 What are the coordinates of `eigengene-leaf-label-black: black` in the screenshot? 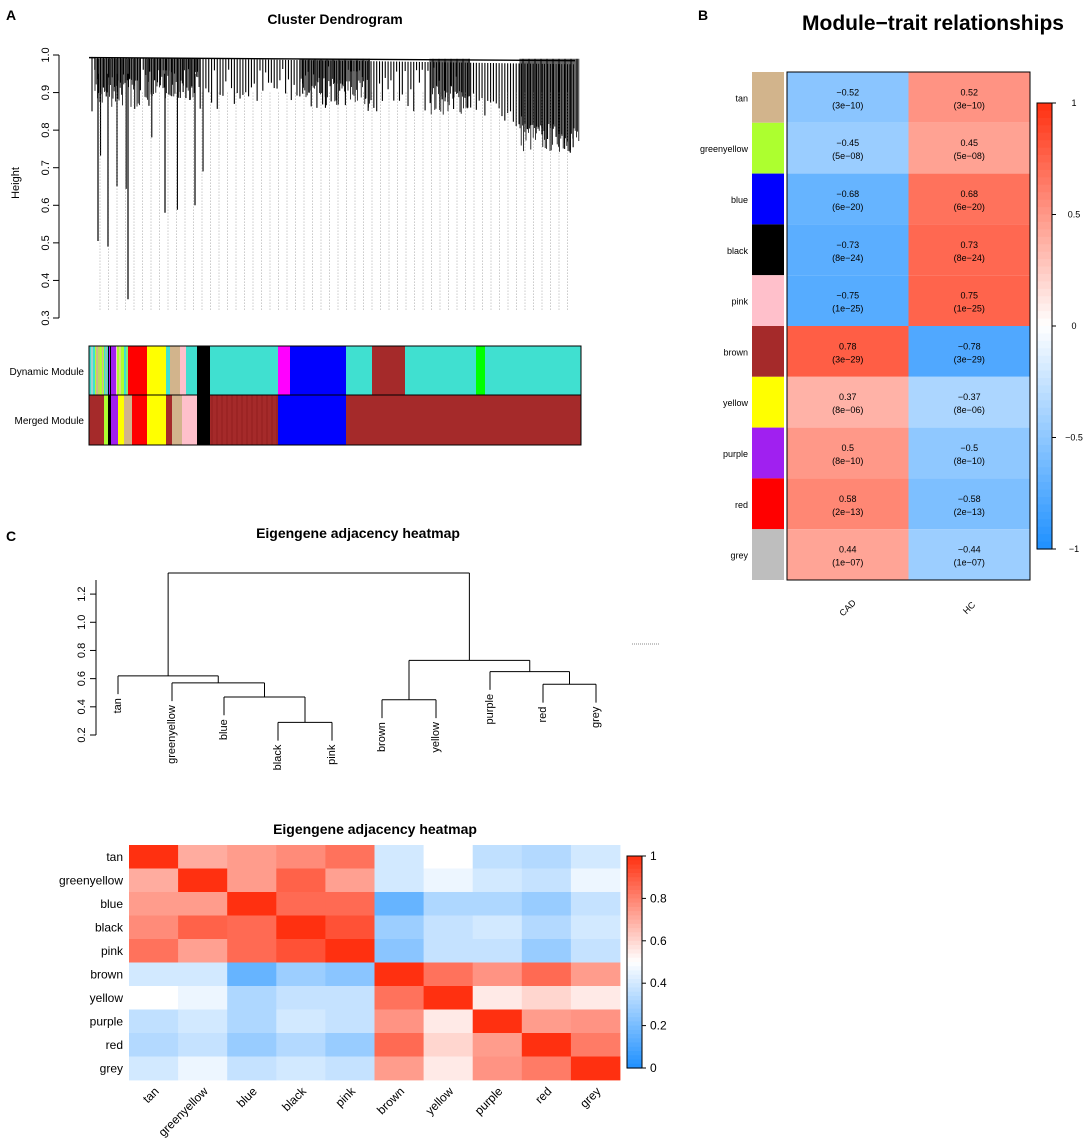 It's located at (278, 757).